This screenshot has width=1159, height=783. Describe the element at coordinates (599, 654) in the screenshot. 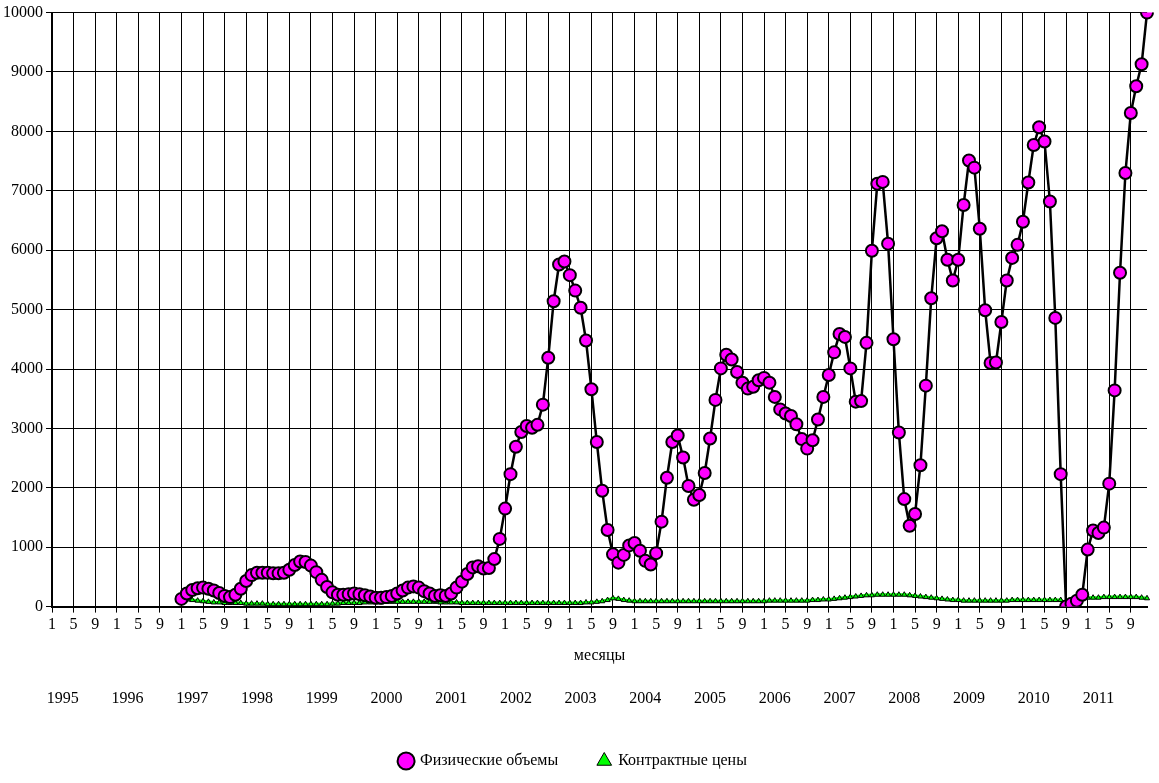

I see `x-axis-title: месяцы` at that location.